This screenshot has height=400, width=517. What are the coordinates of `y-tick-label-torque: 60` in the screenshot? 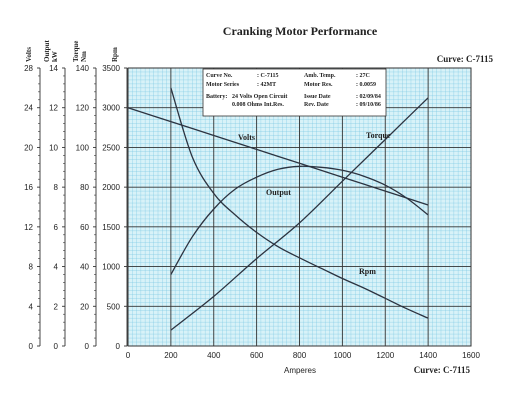 It's located at (84, 227).